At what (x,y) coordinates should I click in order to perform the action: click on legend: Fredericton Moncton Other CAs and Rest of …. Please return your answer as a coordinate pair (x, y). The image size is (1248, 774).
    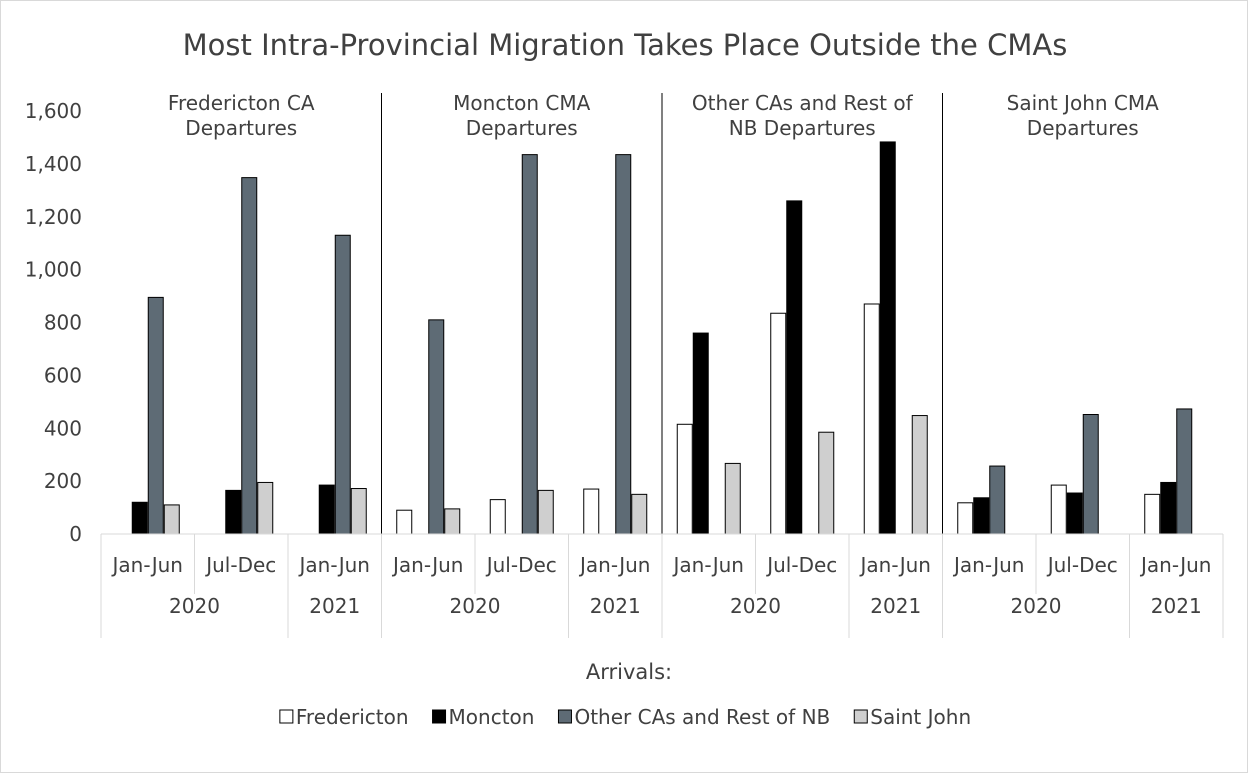
    Looking at the image, I should click on (625, 717).